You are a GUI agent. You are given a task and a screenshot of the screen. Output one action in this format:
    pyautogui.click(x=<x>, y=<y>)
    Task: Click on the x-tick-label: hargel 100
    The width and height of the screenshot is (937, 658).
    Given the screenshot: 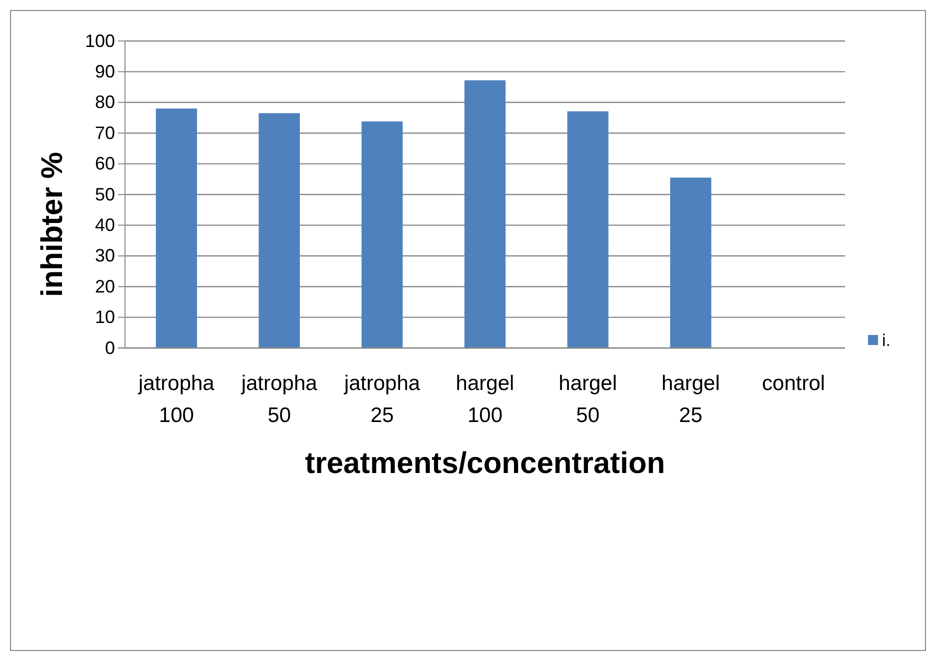 What is the action you would take?
    pyautogui.click(x=485, y=399)
    